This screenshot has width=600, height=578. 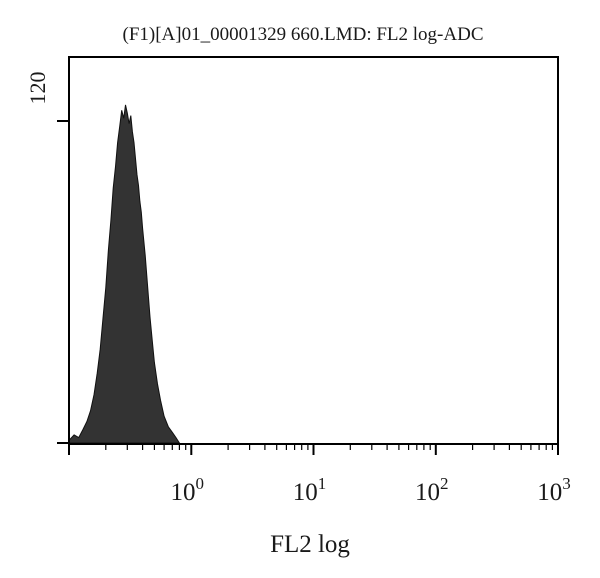 What do you see at coordinates (371, 490) in the screenshot?
I see `x-tick-labels: 10⁰ 10¹ 10² 10³` at bounding box center [371, 490].